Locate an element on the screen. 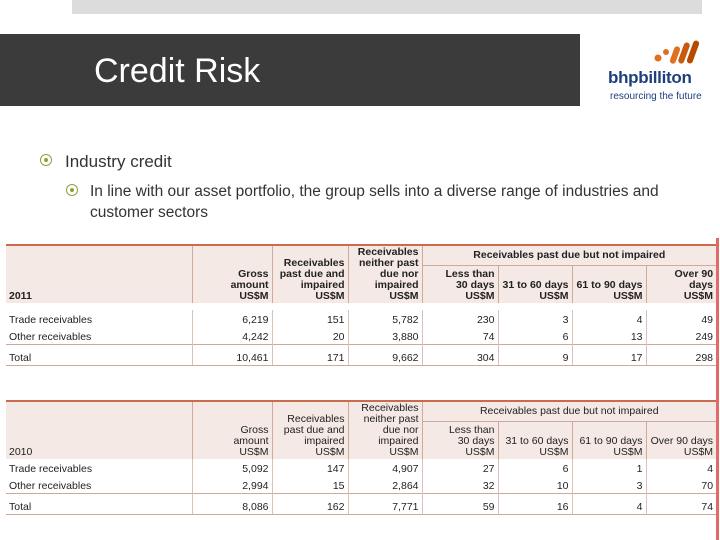 Image resolution: width=720 pixels, height=540 pixels. table-year: 2011 is located at coordinates (99, 274).